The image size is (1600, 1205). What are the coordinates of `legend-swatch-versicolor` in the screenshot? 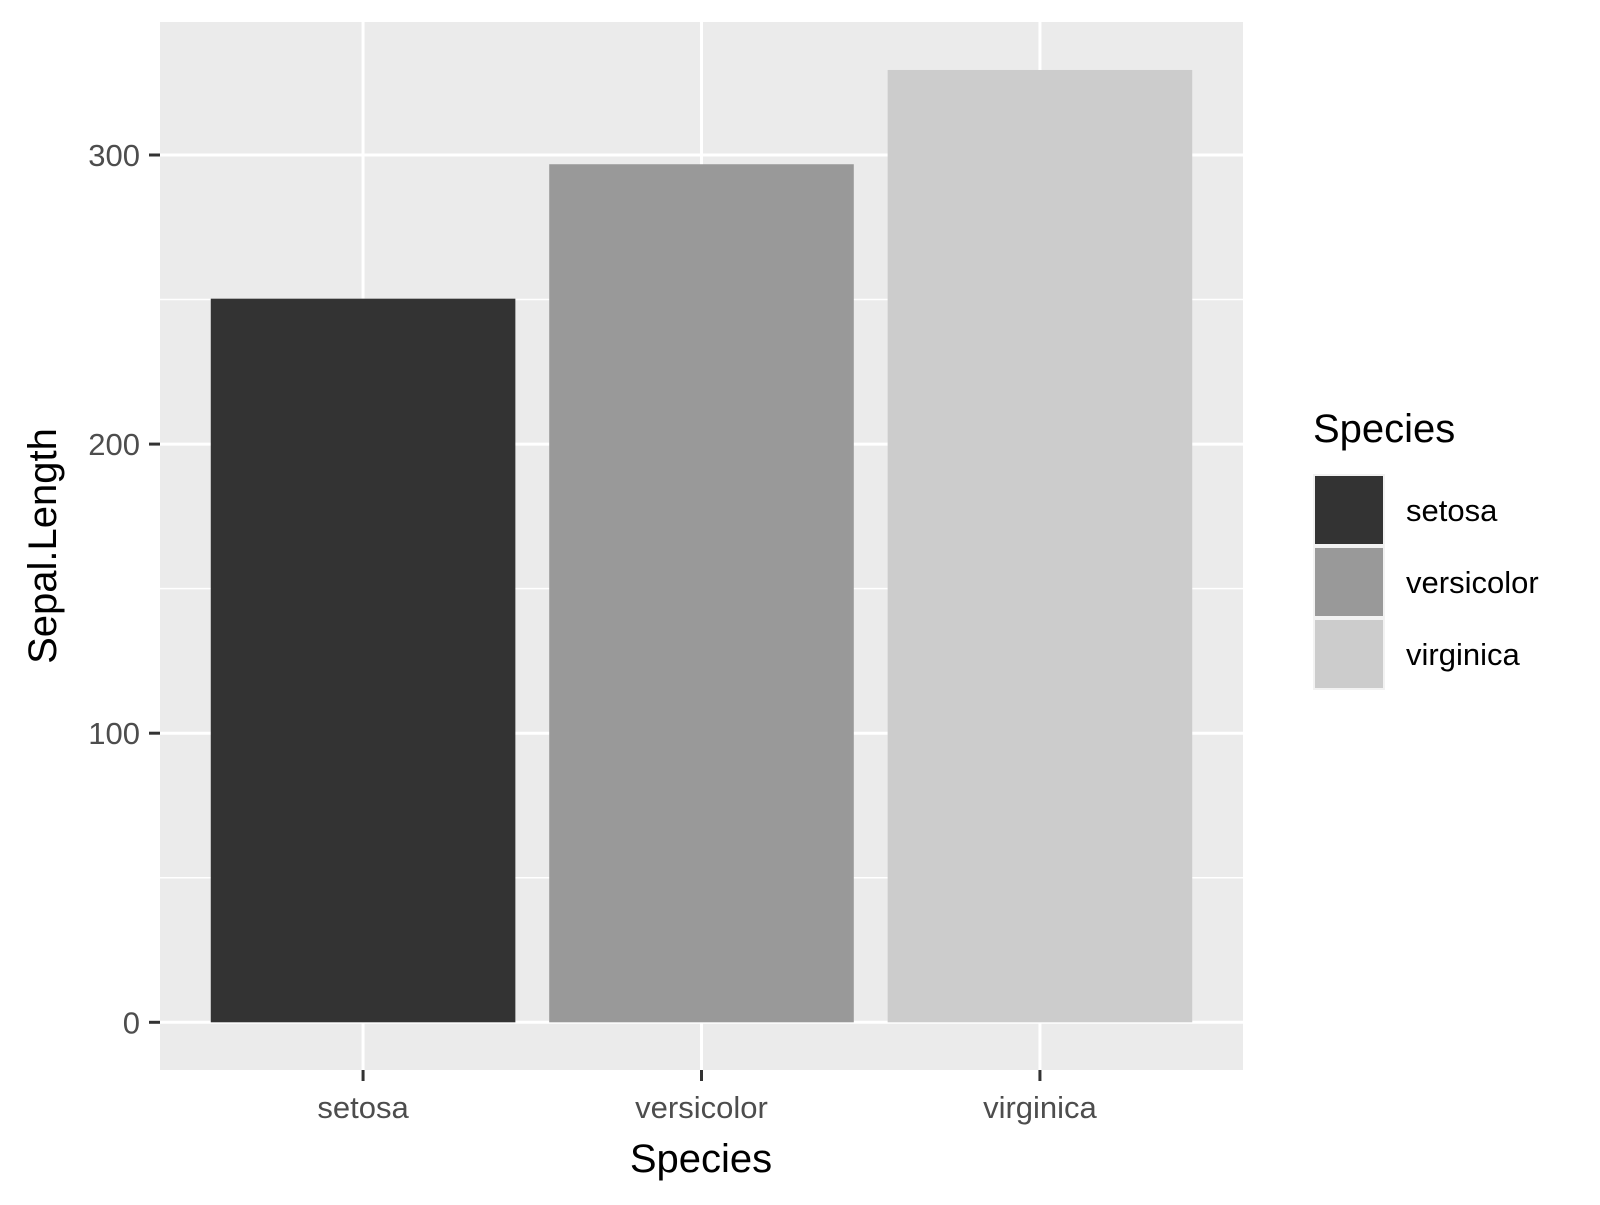 It's located at (1349, 582).